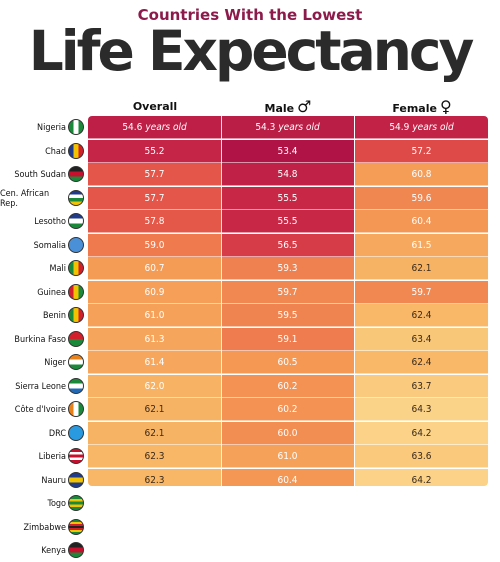 The height and width of the screenshot is (562, 500). What do you see at coordinates (422, 106) in the screenshot?
I see `header-female: Female ♀` at bounding box center [422, 106].